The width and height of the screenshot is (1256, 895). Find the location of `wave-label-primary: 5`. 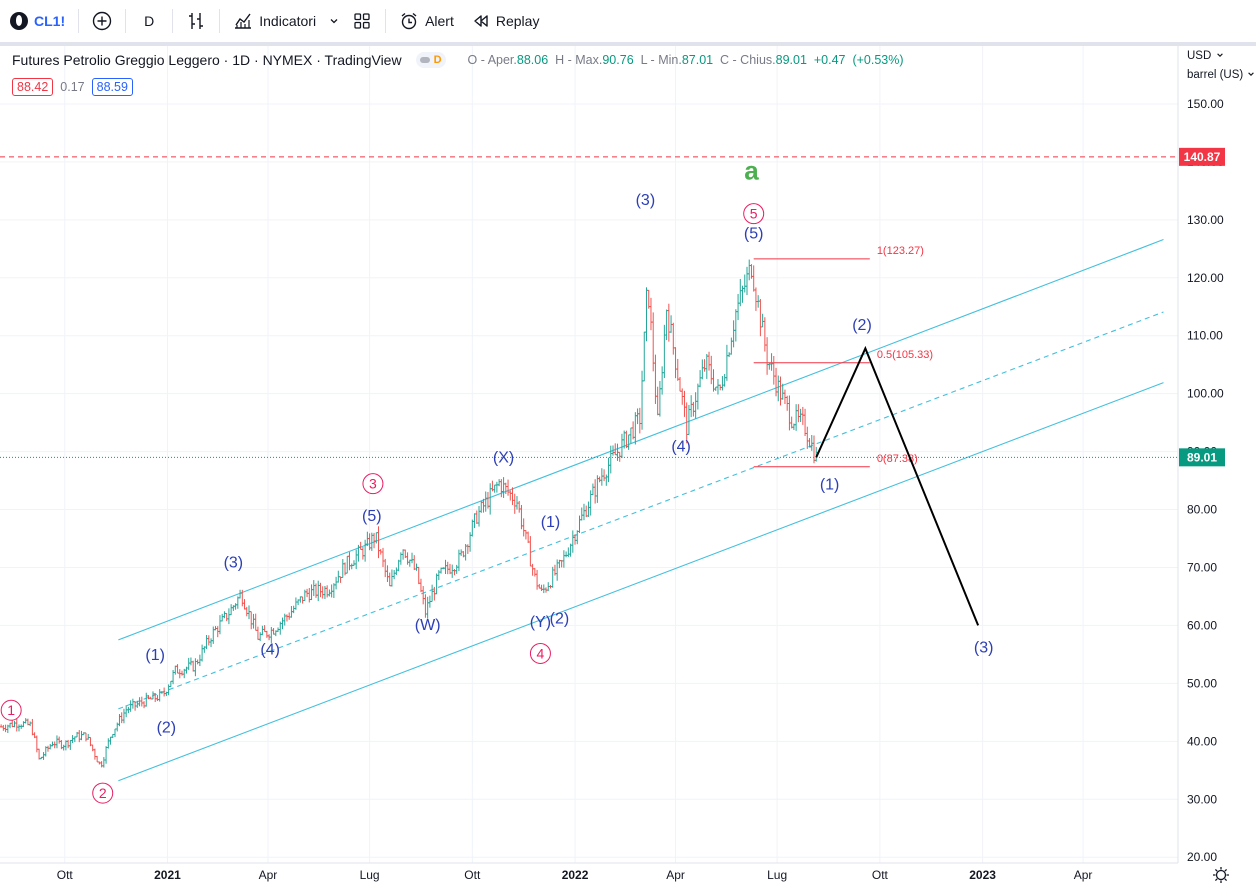

wave-label-primary: 5 is located at coordinates (754, 214).